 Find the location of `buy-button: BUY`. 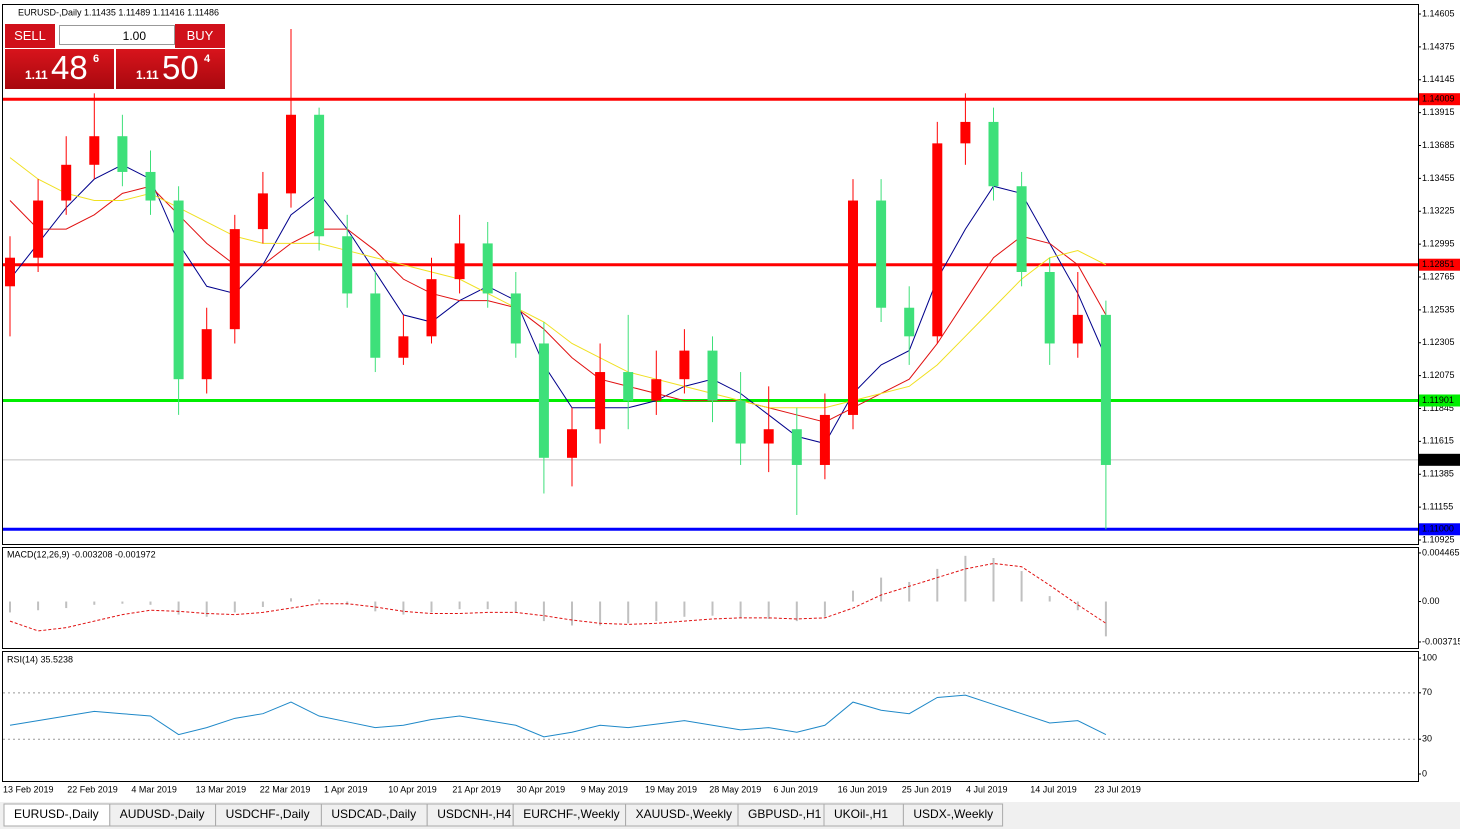

buy-button: BUY is located at coordinates (200, 36).